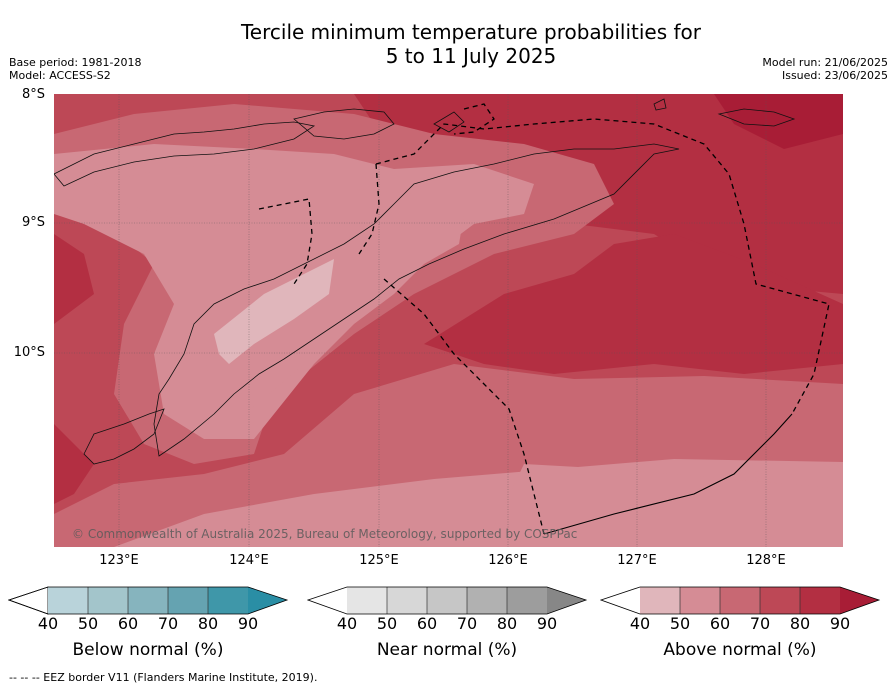 The width and height of the screenshot is (896, 690). What do you see at coordinates (640, 623) in the screenshot?
I see `colorbar-above-tick-40: 40` at bounding box center [640, 623].